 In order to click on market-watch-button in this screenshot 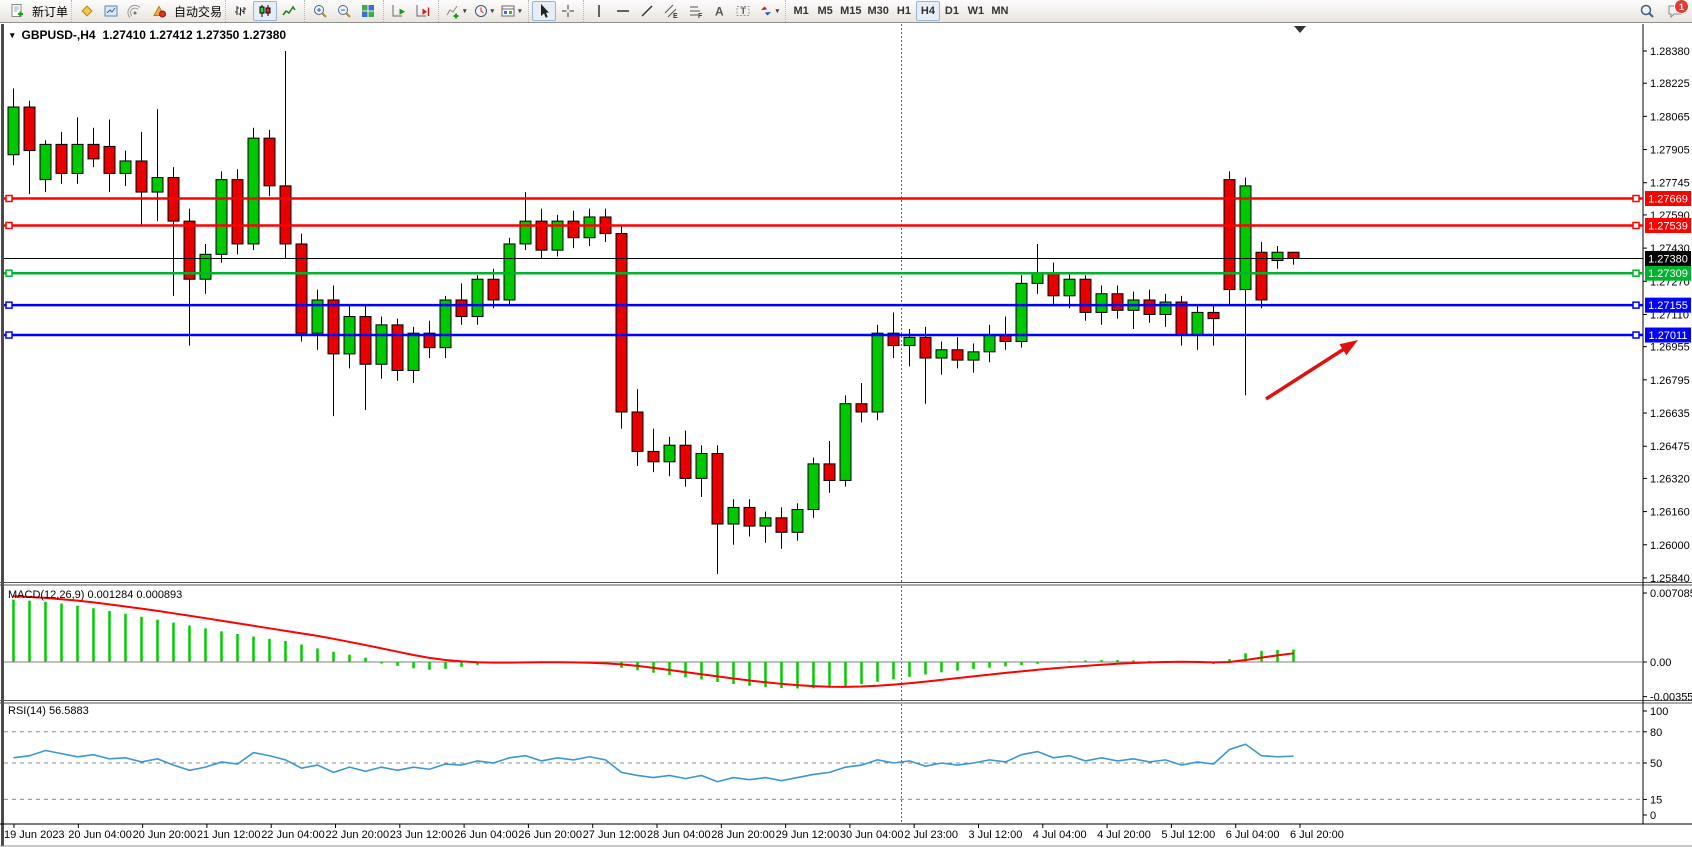, I will do `click(111, 11)`.